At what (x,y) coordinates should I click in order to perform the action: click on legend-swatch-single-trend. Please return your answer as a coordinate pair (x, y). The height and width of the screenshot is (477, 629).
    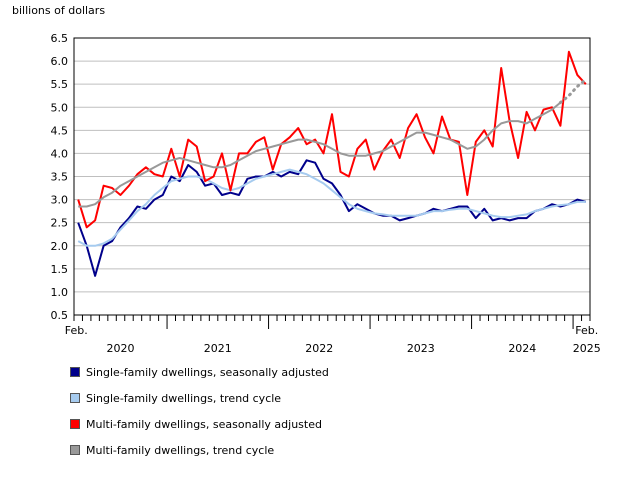
    Looking at the image, I should click on (75, 398).